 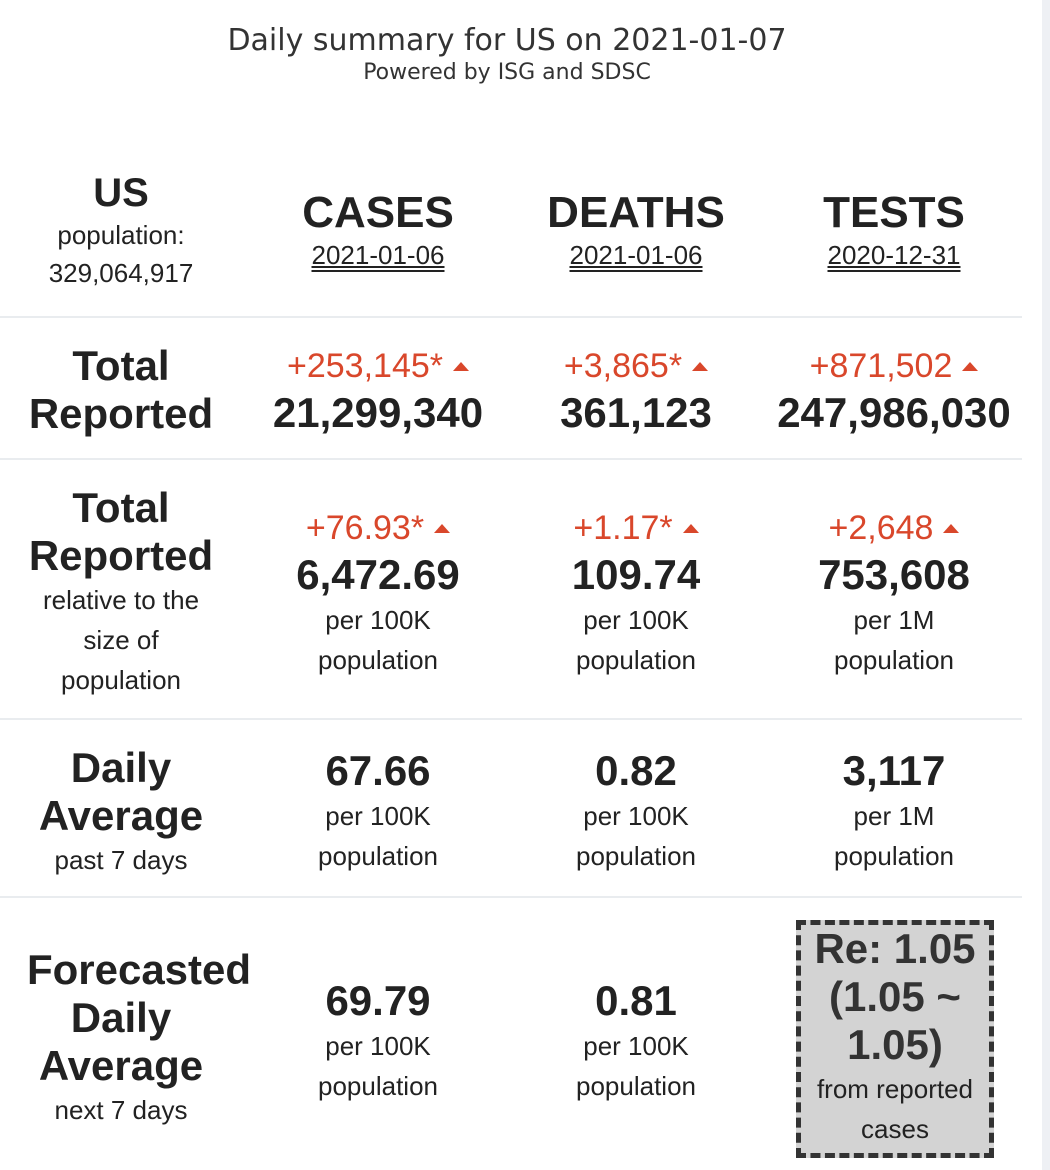 I want to click on re-range-line: (1.05 ~, so click(x=895, y=996).